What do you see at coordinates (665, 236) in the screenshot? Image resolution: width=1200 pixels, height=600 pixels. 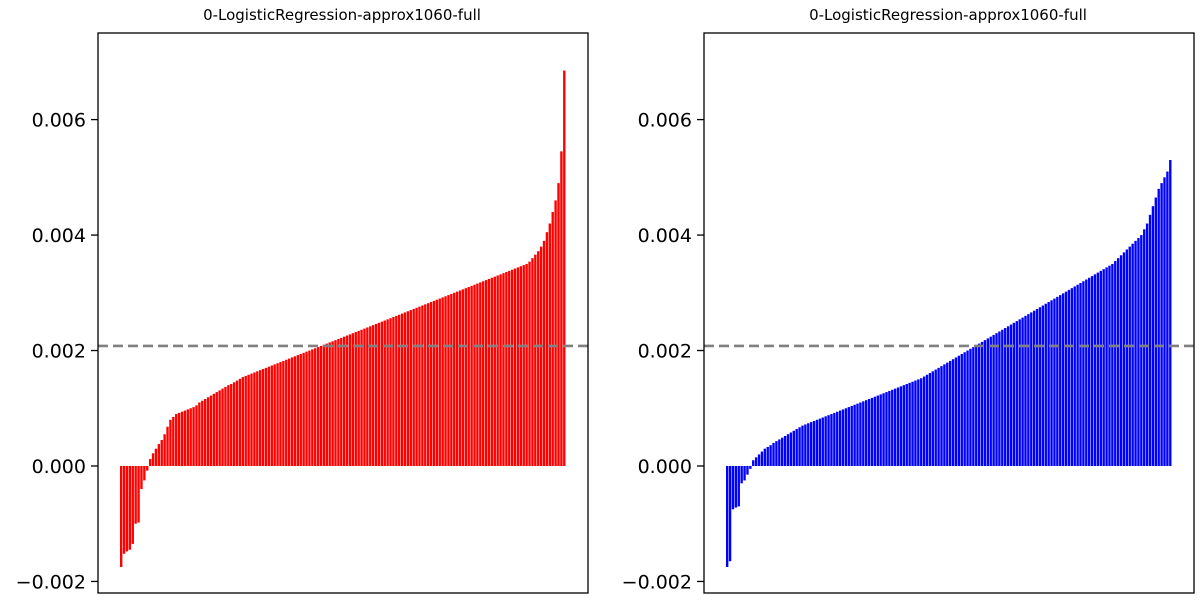 I see `right-ytick-label: 0.004` at bounding box center [665, 236].